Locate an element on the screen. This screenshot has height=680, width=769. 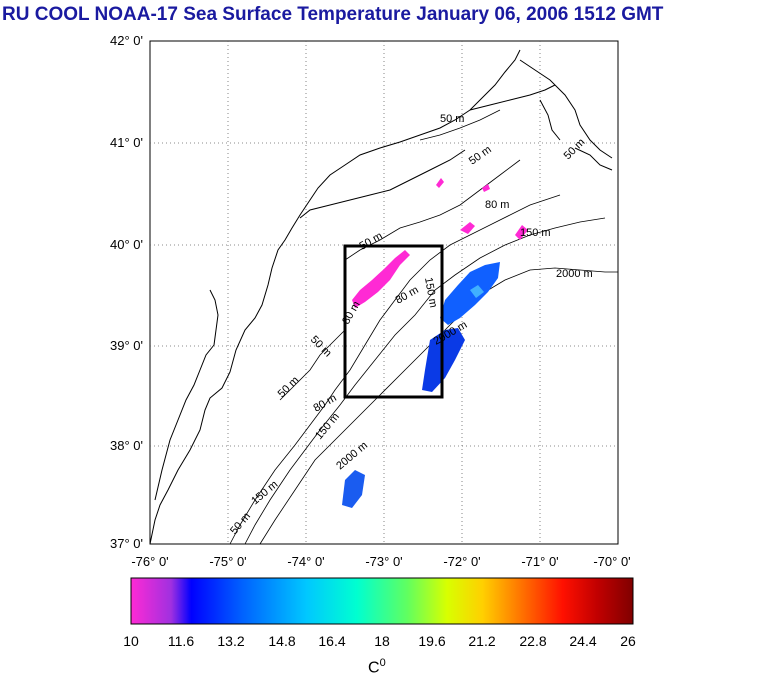
colorbar-tick: 13.2 is located at coordinates (231, 641).